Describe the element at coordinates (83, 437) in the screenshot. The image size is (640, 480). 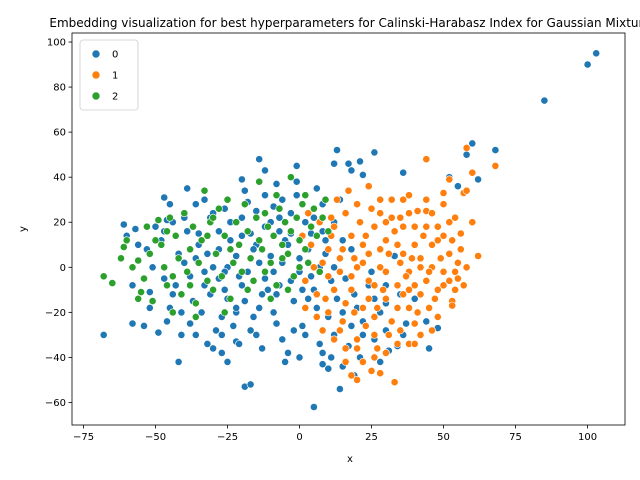
I see `x-tick-label: −75` at that location.